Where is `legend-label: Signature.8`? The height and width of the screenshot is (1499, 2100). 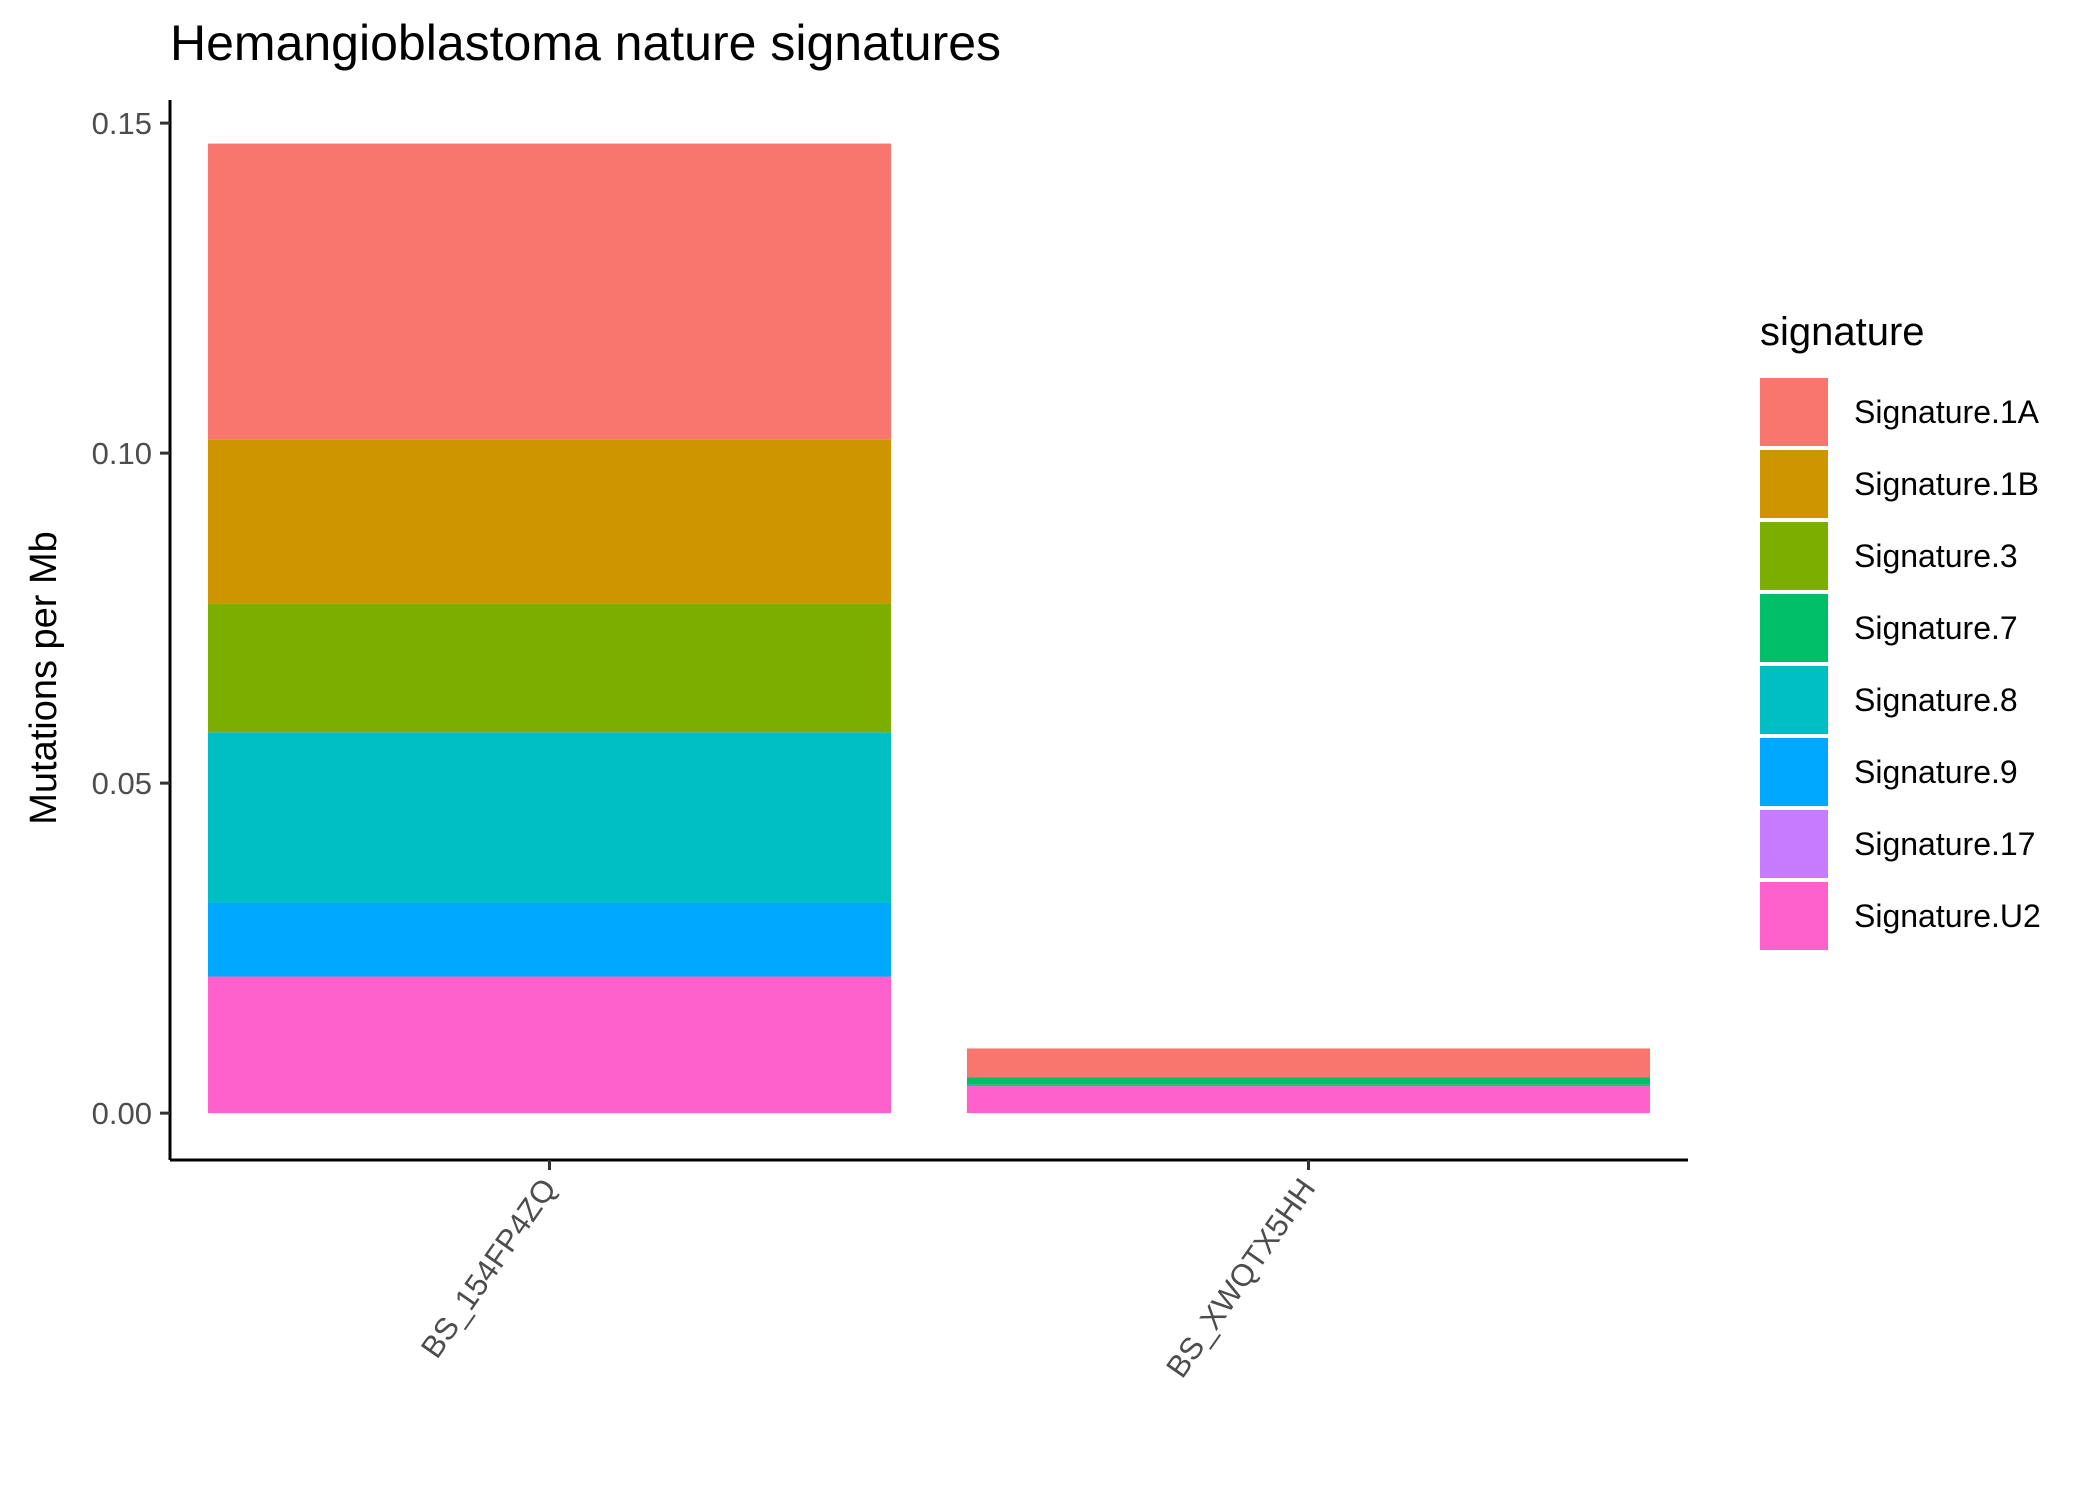
legend-label: Signature.8 is located at coordinates (1936, 700).